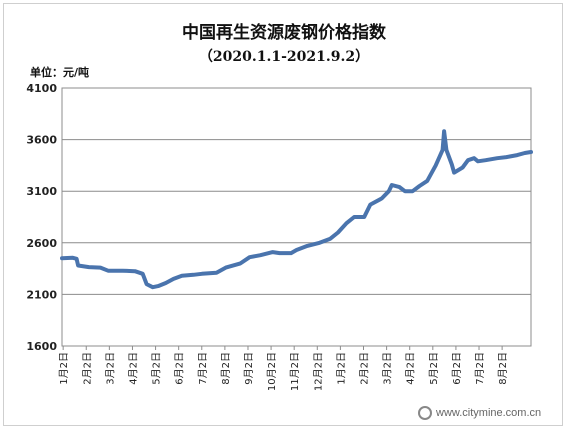 The height and width of the screenshot is (431, 568). I want to click on x-tick-label: 9月2日, so click(249, 368).